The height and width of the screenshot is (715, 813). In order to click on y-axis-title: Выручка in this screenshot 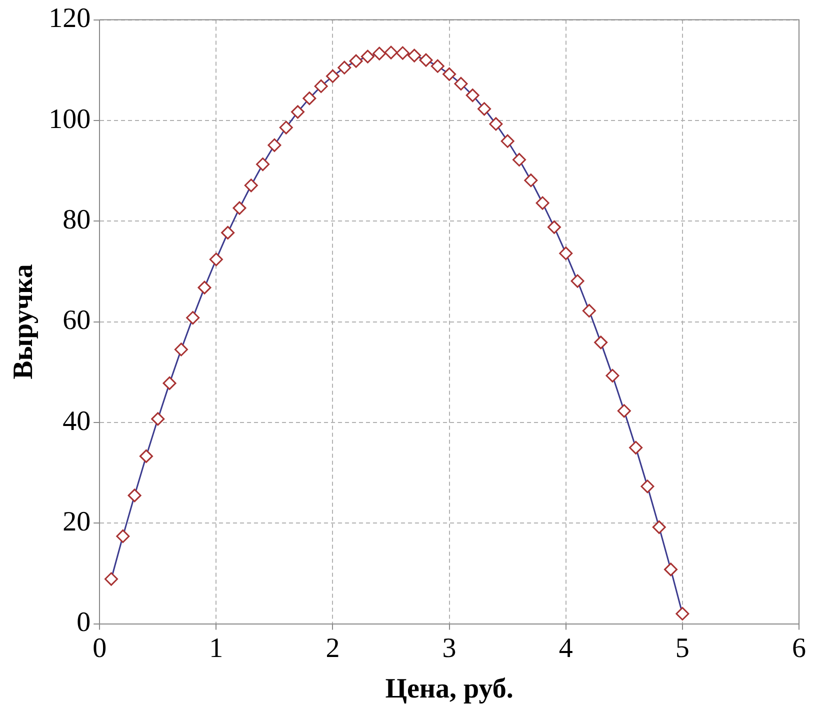, I will do `click(24, 322)`.